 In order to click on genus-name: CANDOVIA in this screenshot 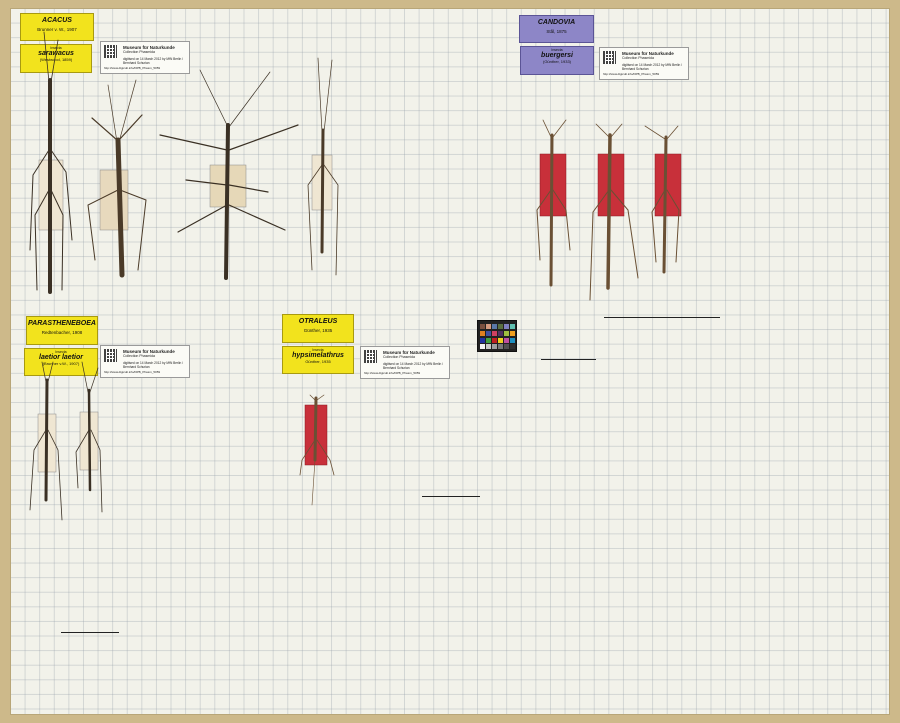, I will do `click(556, 22)`.